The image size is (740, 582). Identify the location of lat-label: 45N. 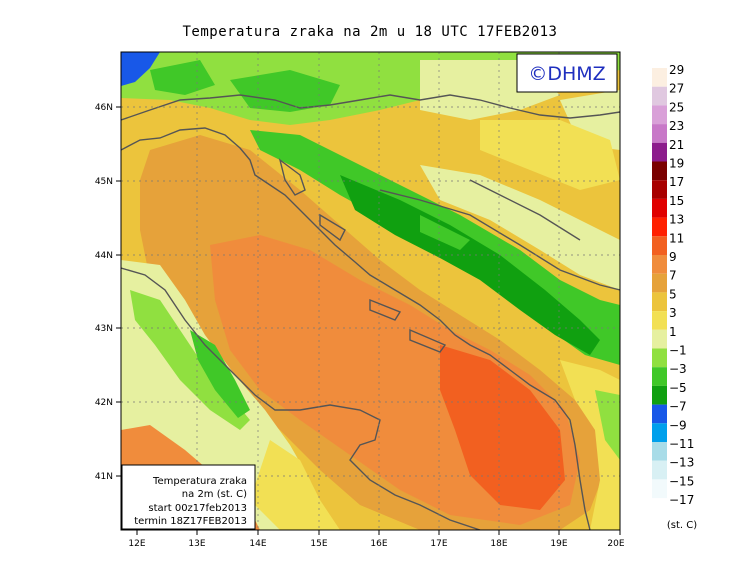
(104, 182).